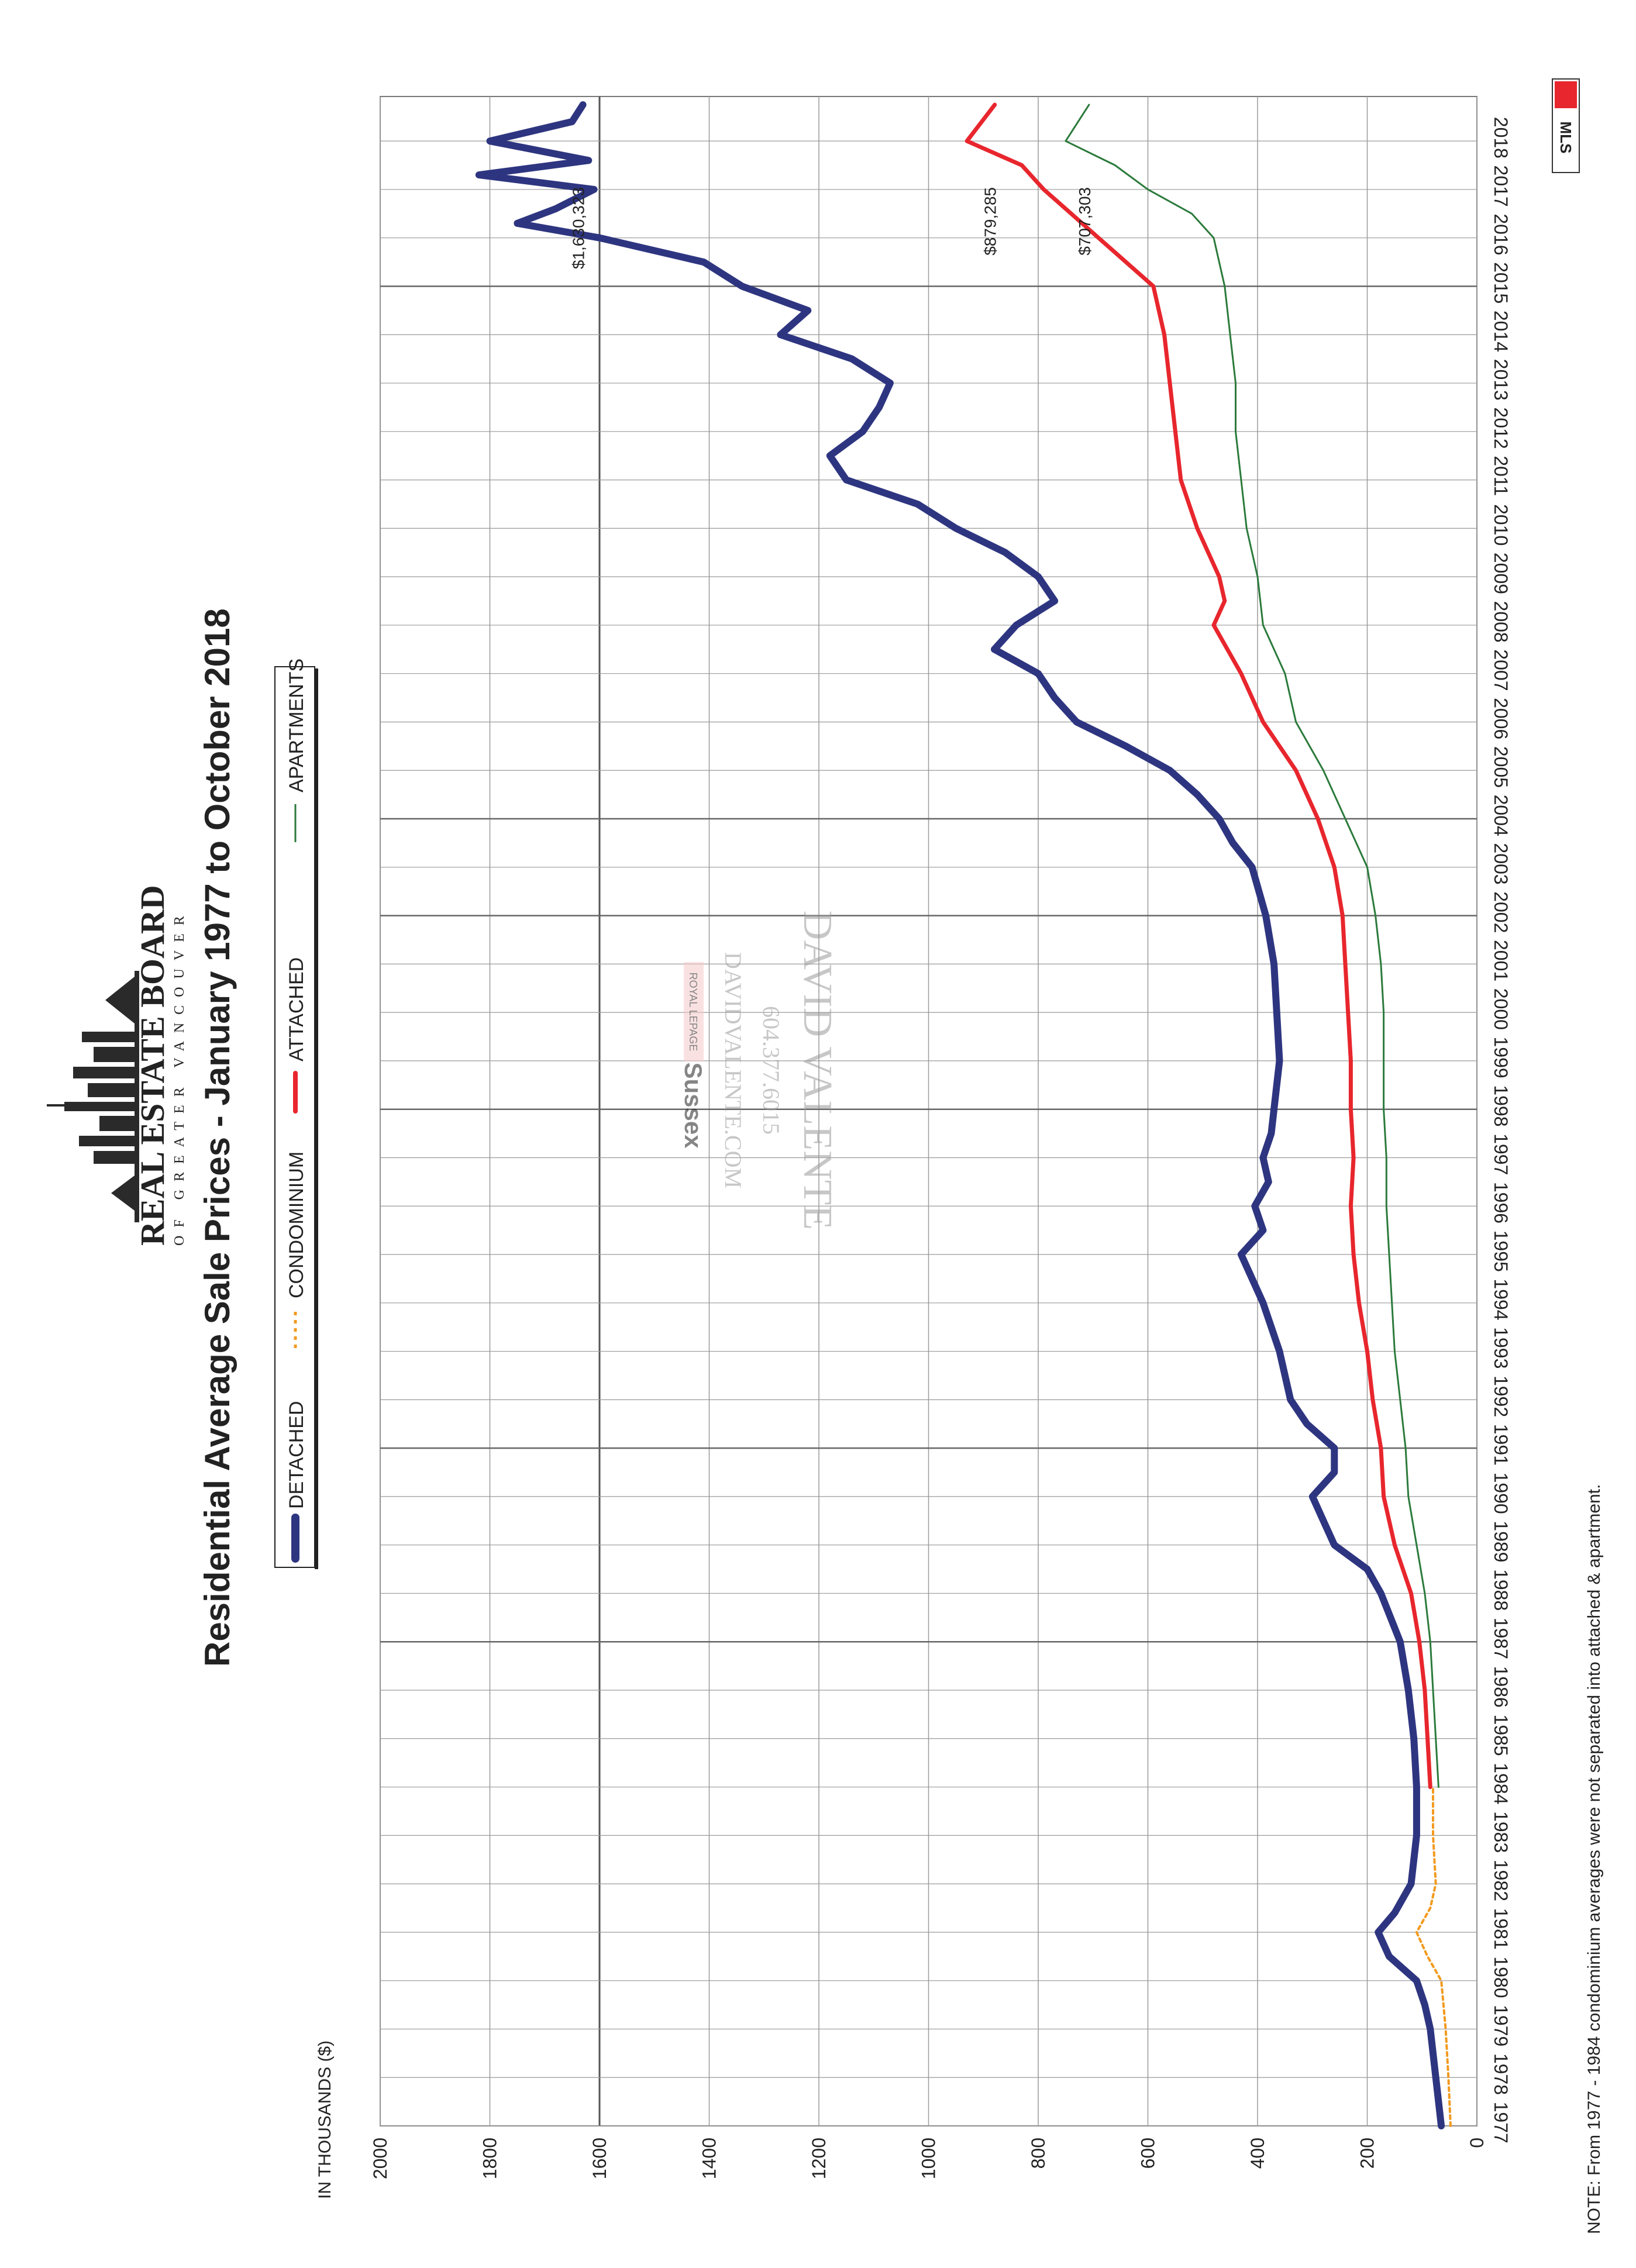 The height and width of the screenshot is (2268, 1636). Describe the element at coordinates (1500, 1541) in the screenshot. I see `x-tick-label: 1989` at that location.